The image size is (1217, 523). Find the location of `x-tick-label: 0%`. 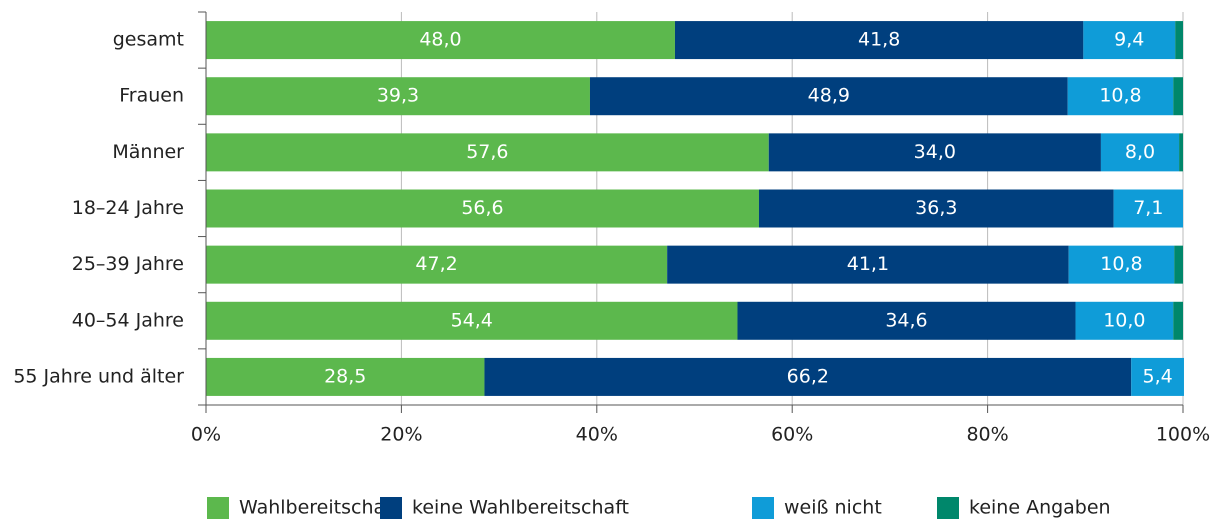

x-tick-label: 0% is located at coordinates (206, 435).